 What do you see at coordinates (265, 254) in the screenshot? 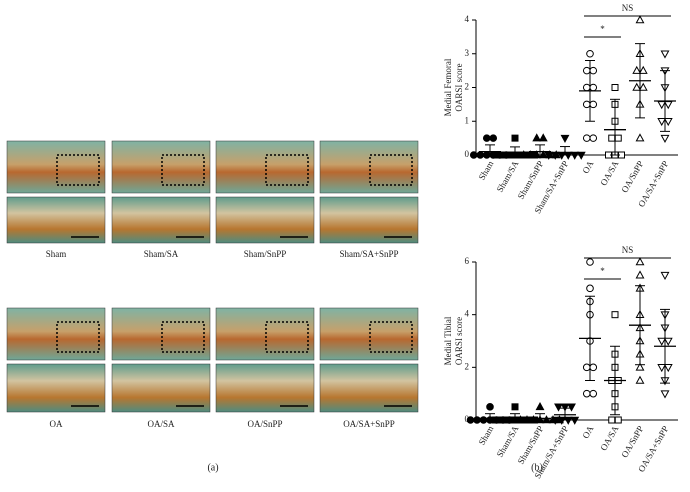
I see `image-label: Sham/SnPP` at bounding box center [265, 254].